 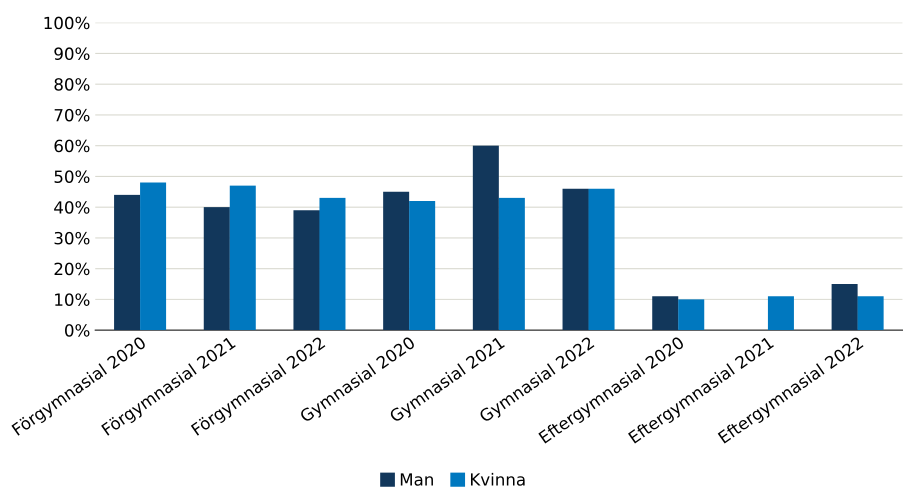 I want to click on legend-label: Kvinna, so click(x=498, y=479).